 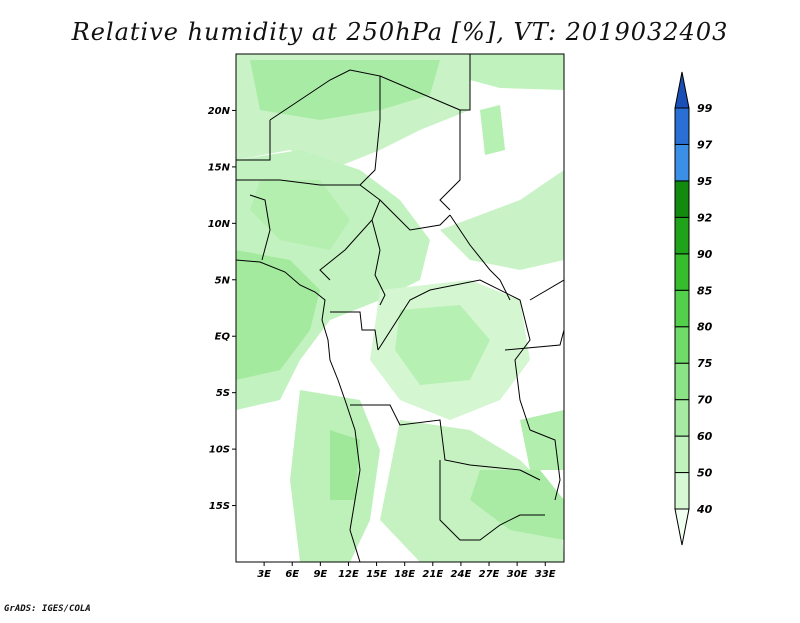 What do you see at coordinates (219, 224) in the screenshot?
I see `lat-label: 10N` at bounding box center [219, 224].